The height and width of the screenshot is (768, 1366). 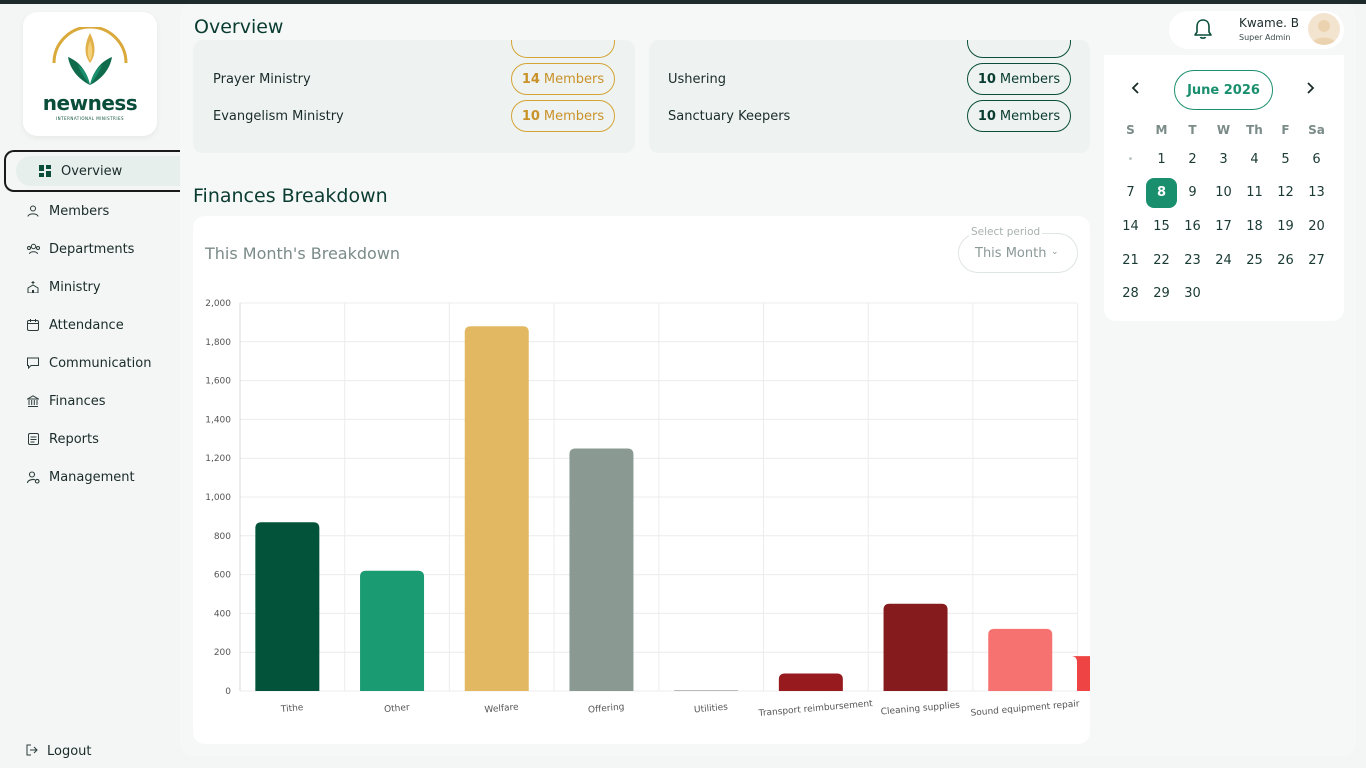 I want to click on bank-icon, so click(x=33, y=401).